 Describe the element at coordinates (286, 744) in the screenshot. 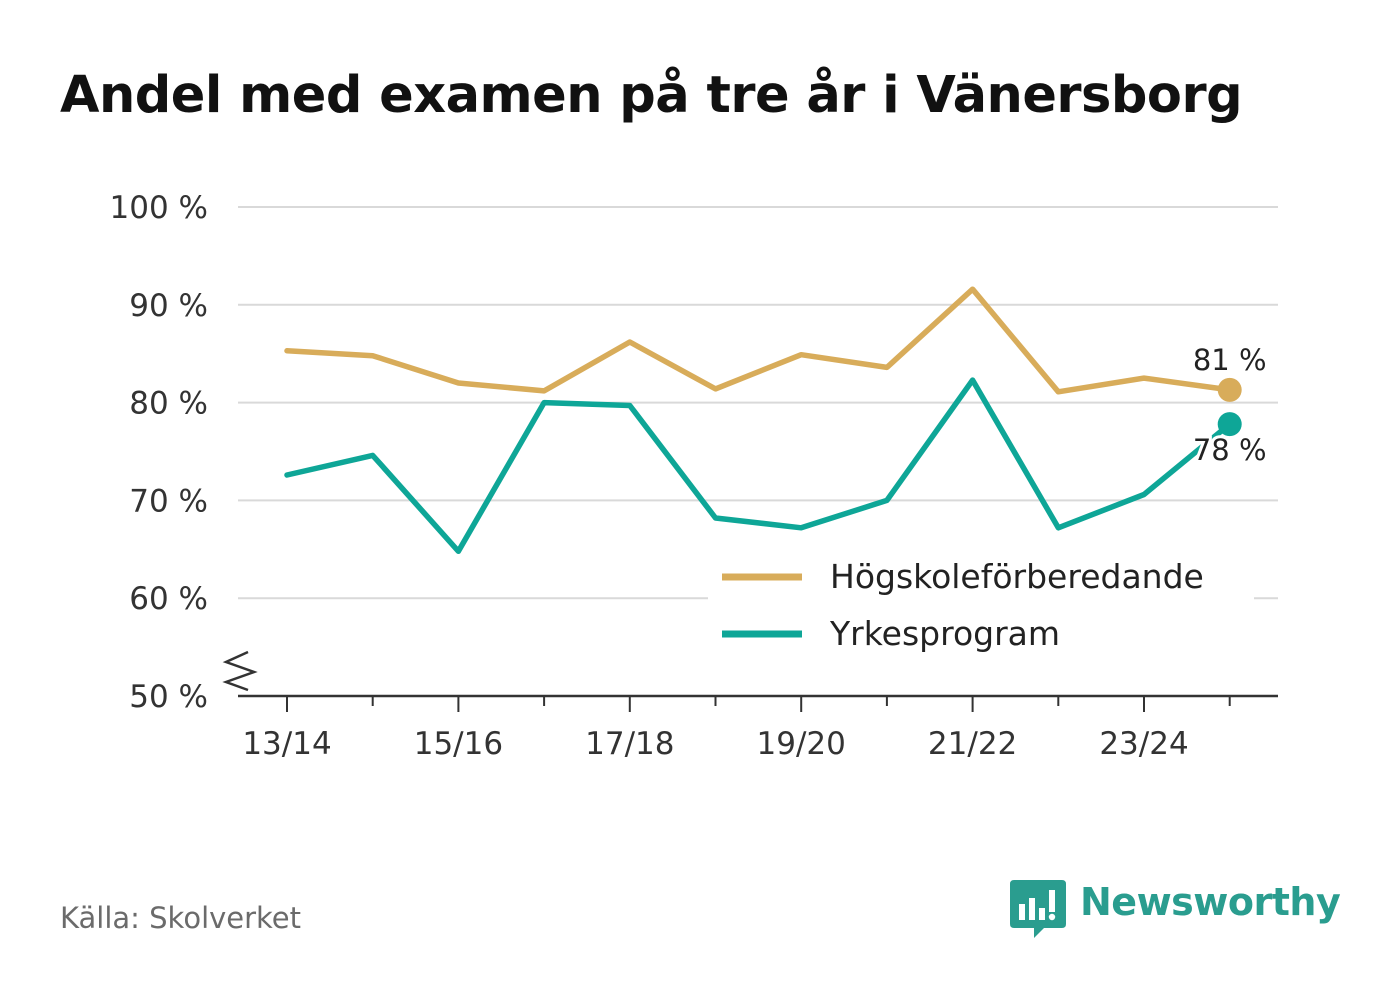

I see `x-tick-label: 13/14` at that location.